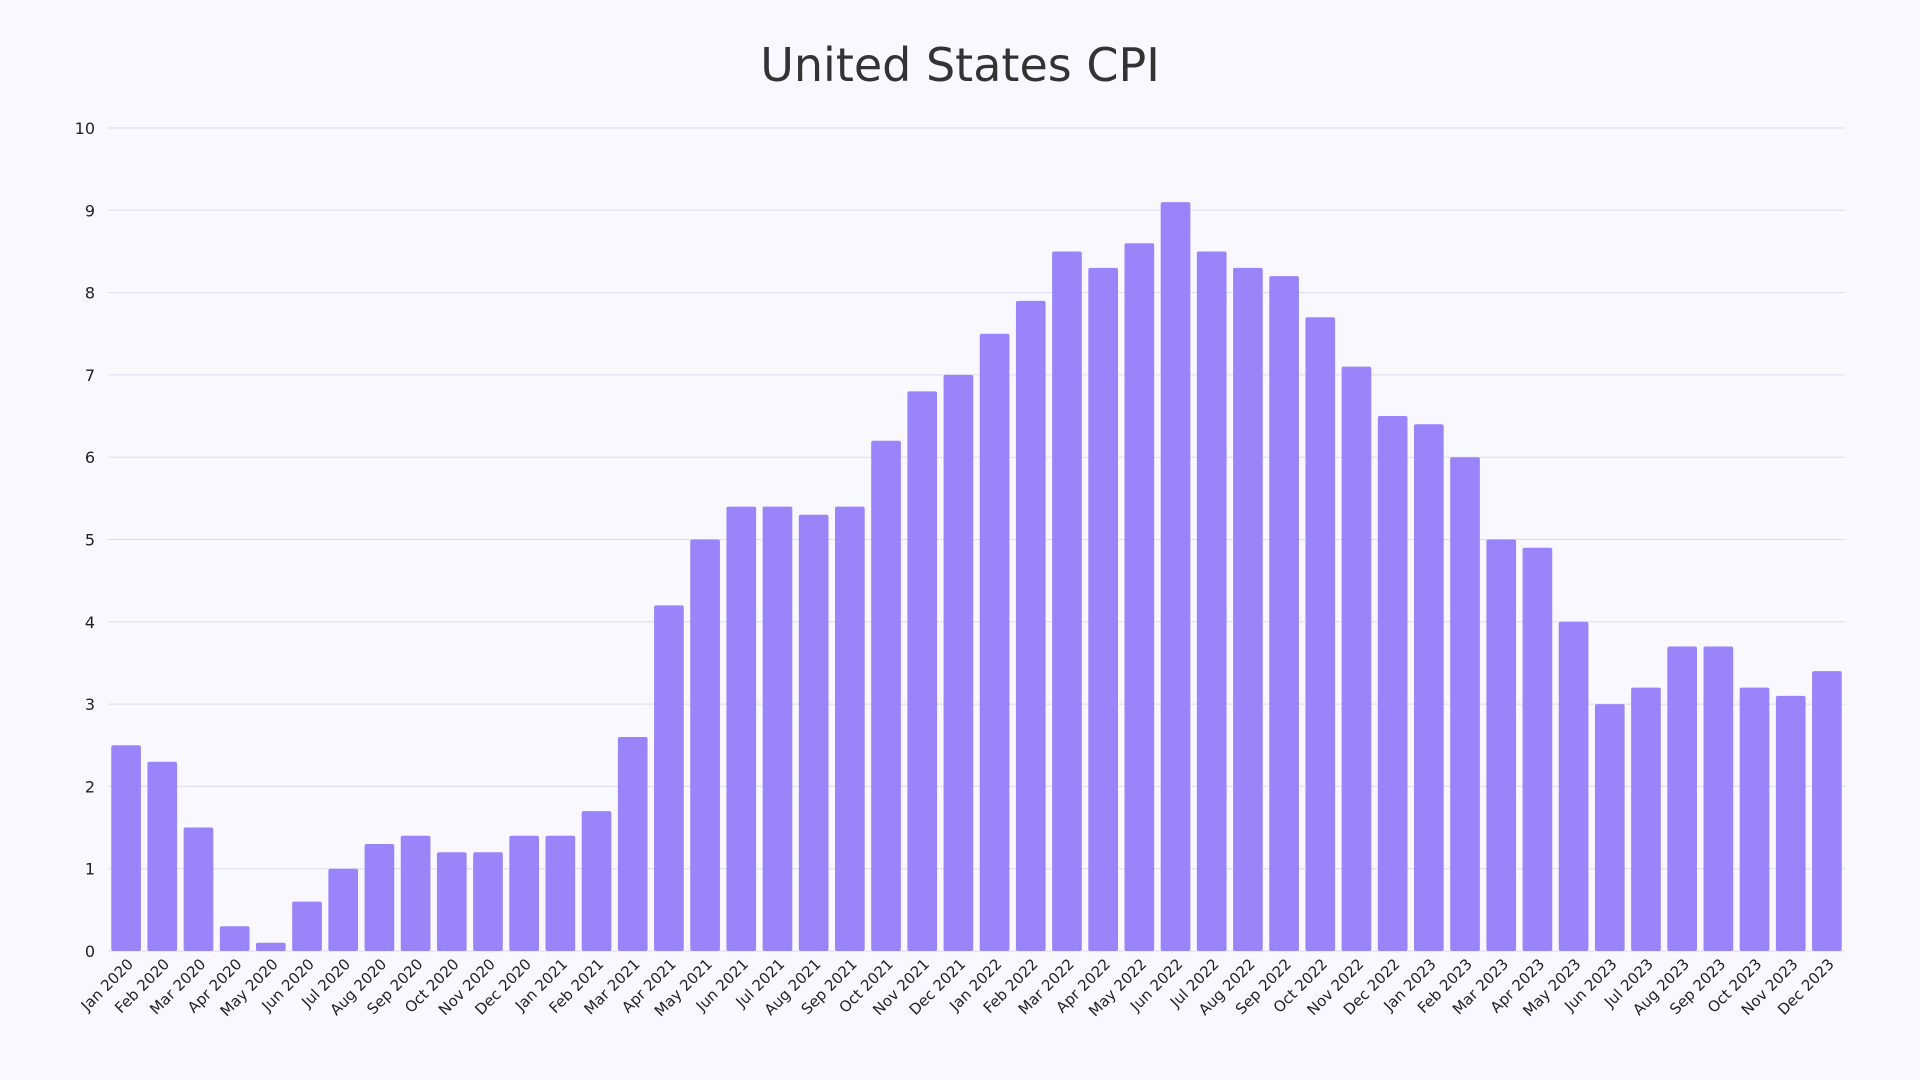  I want to click on bar-feb-2022, so click(1030, 626).